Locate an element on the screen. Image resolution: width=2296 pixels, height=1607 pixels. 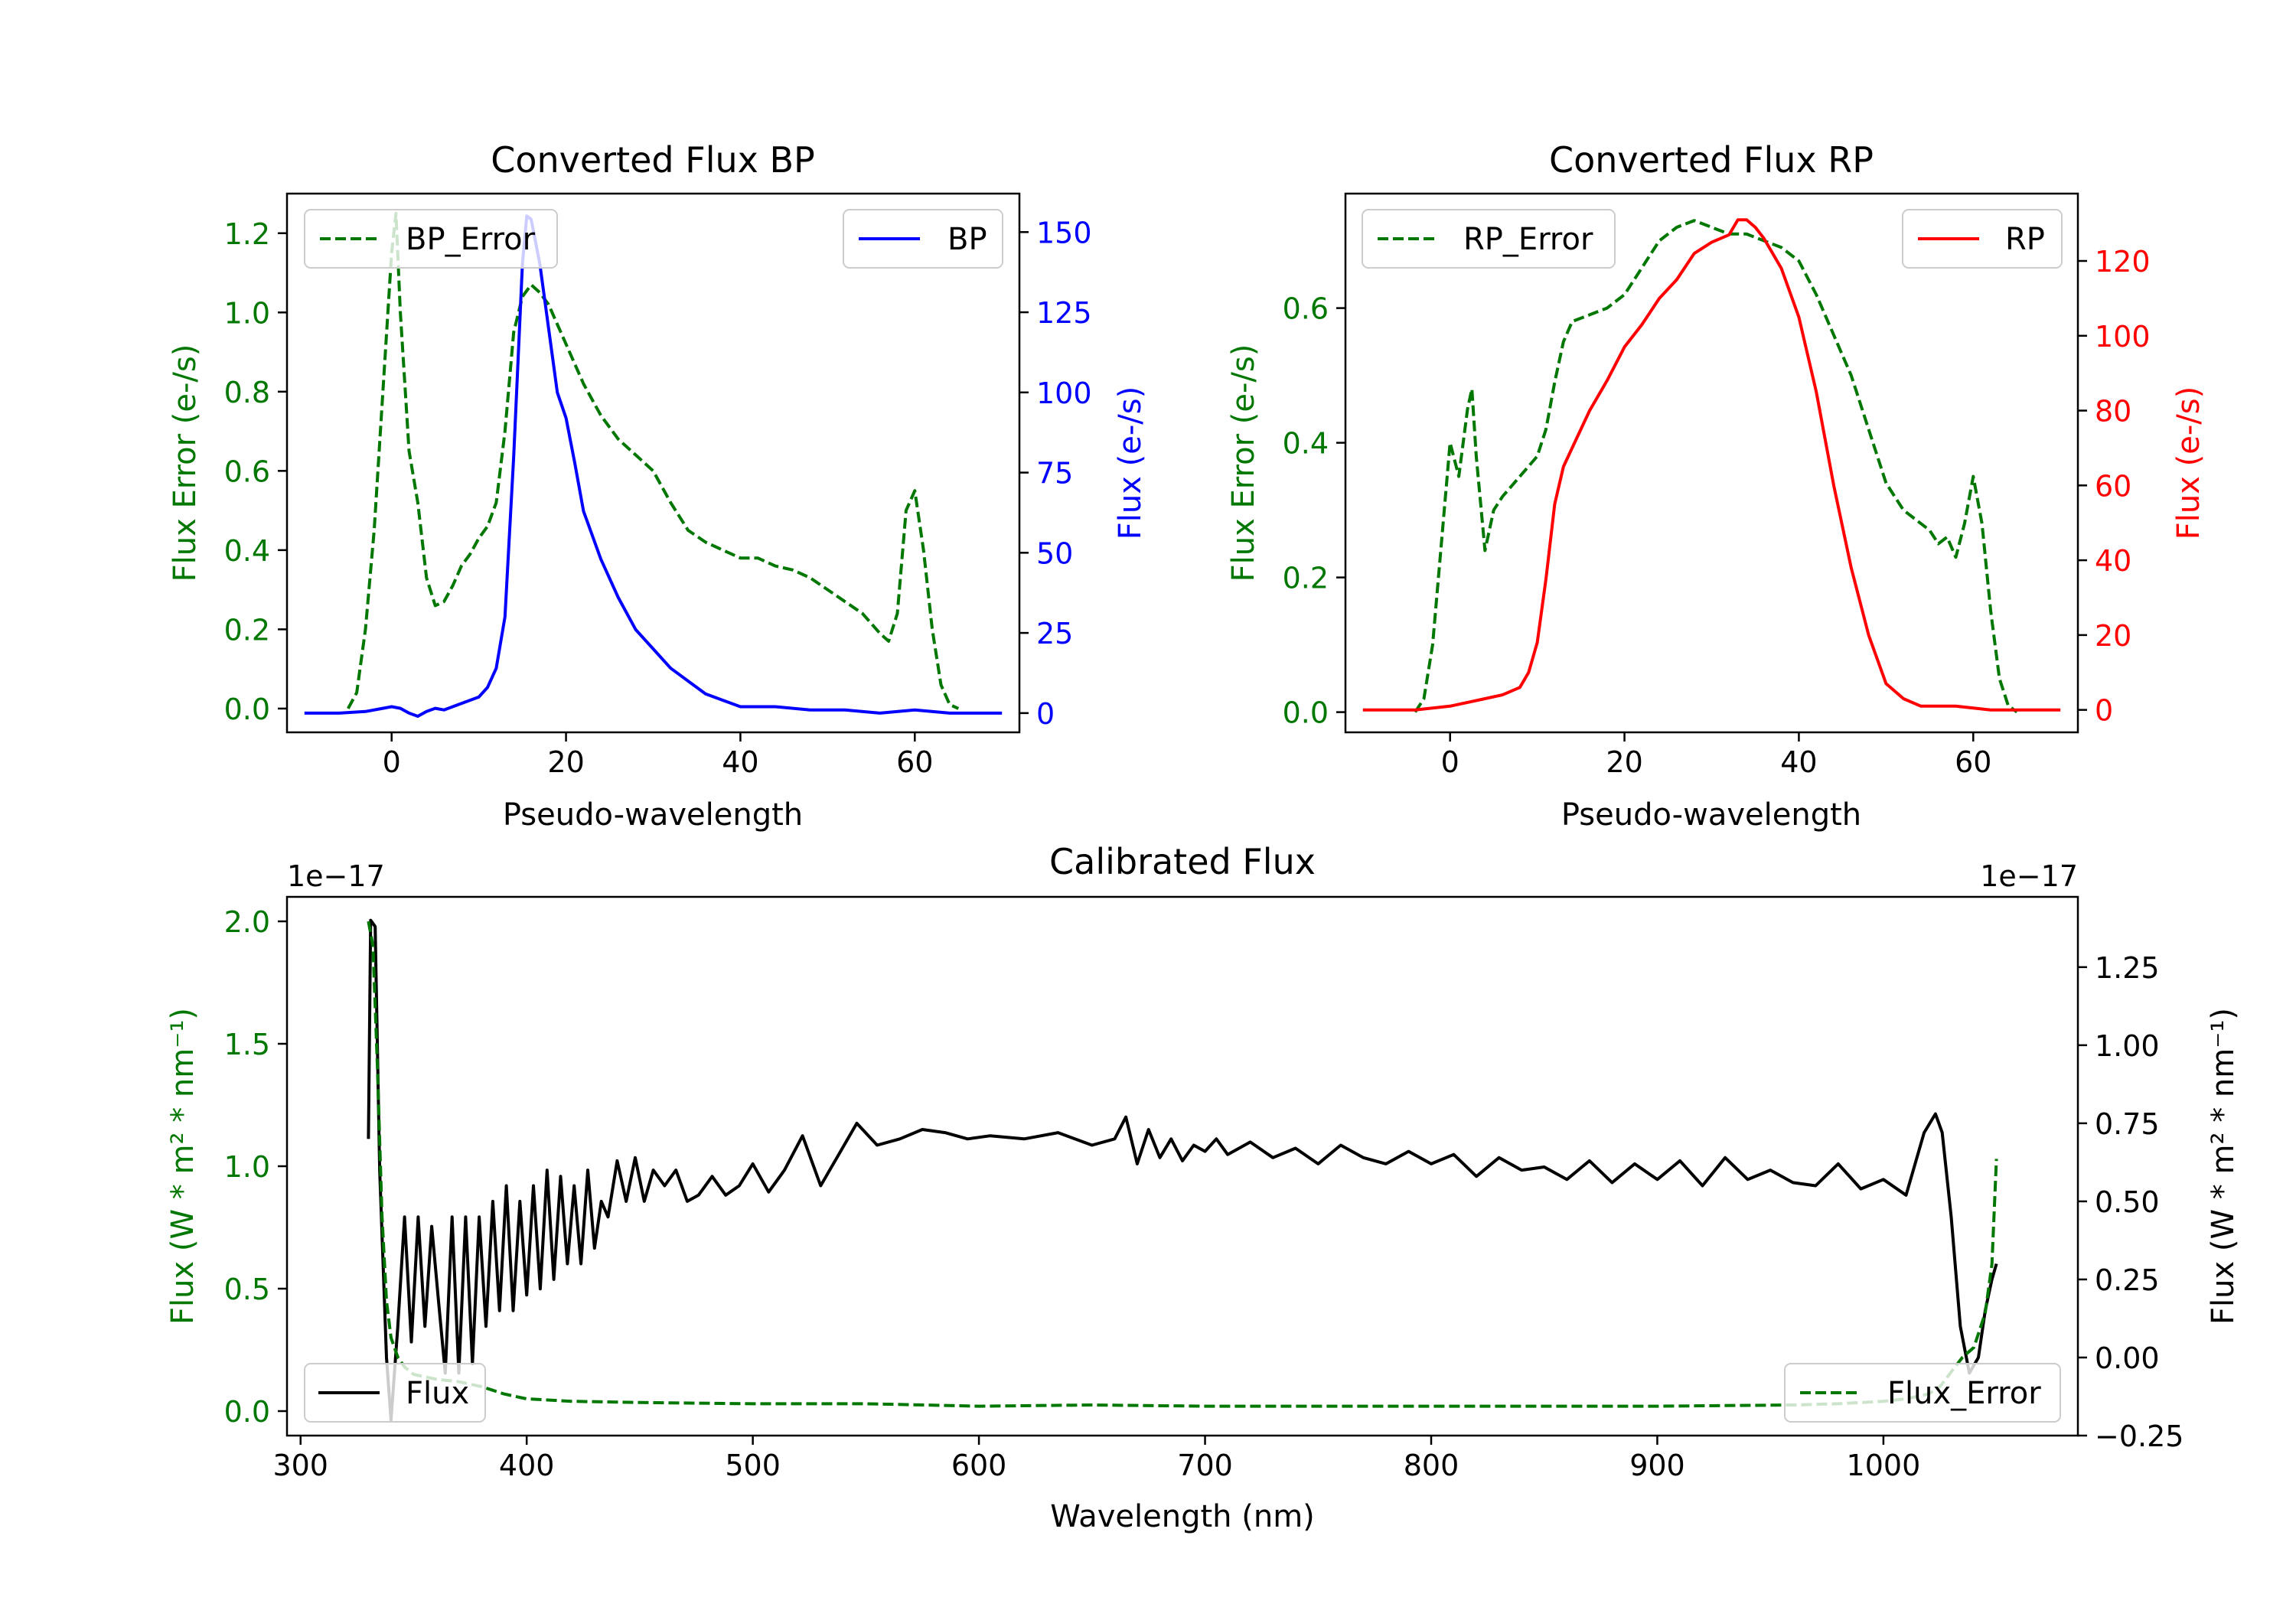
chart-bp-left-ylabel: Flux Error (e-/s) is located at coordinates (185, 463).